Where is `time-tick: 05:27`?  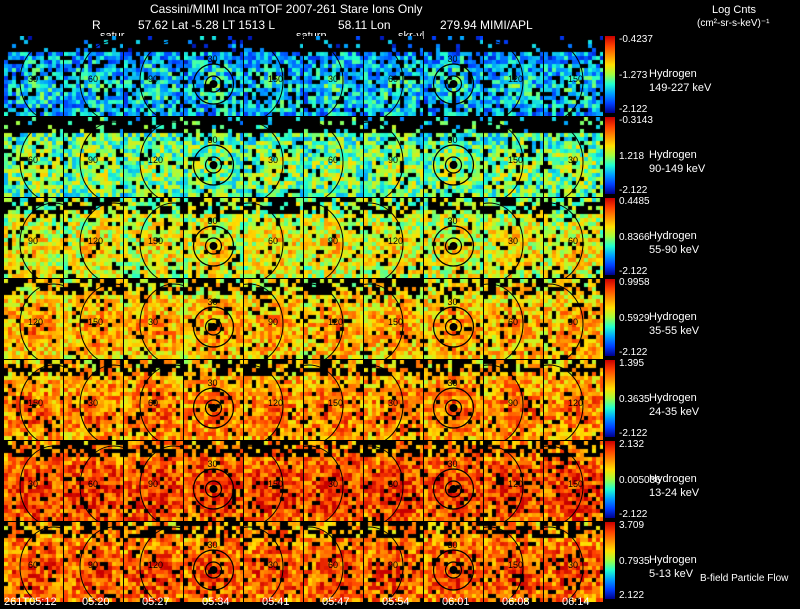 time-tick: 05:27 is located at coordinates (156, 602).